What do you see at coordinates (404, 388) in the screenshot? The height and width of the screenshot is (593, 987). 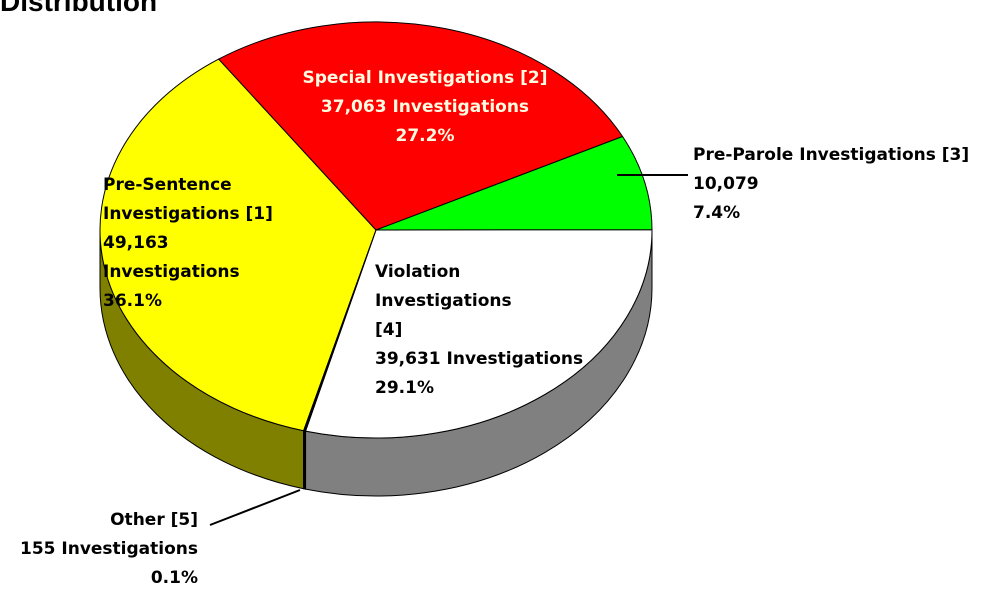 I see `label-percent: 29.1%` at bounding box center [404, 388].